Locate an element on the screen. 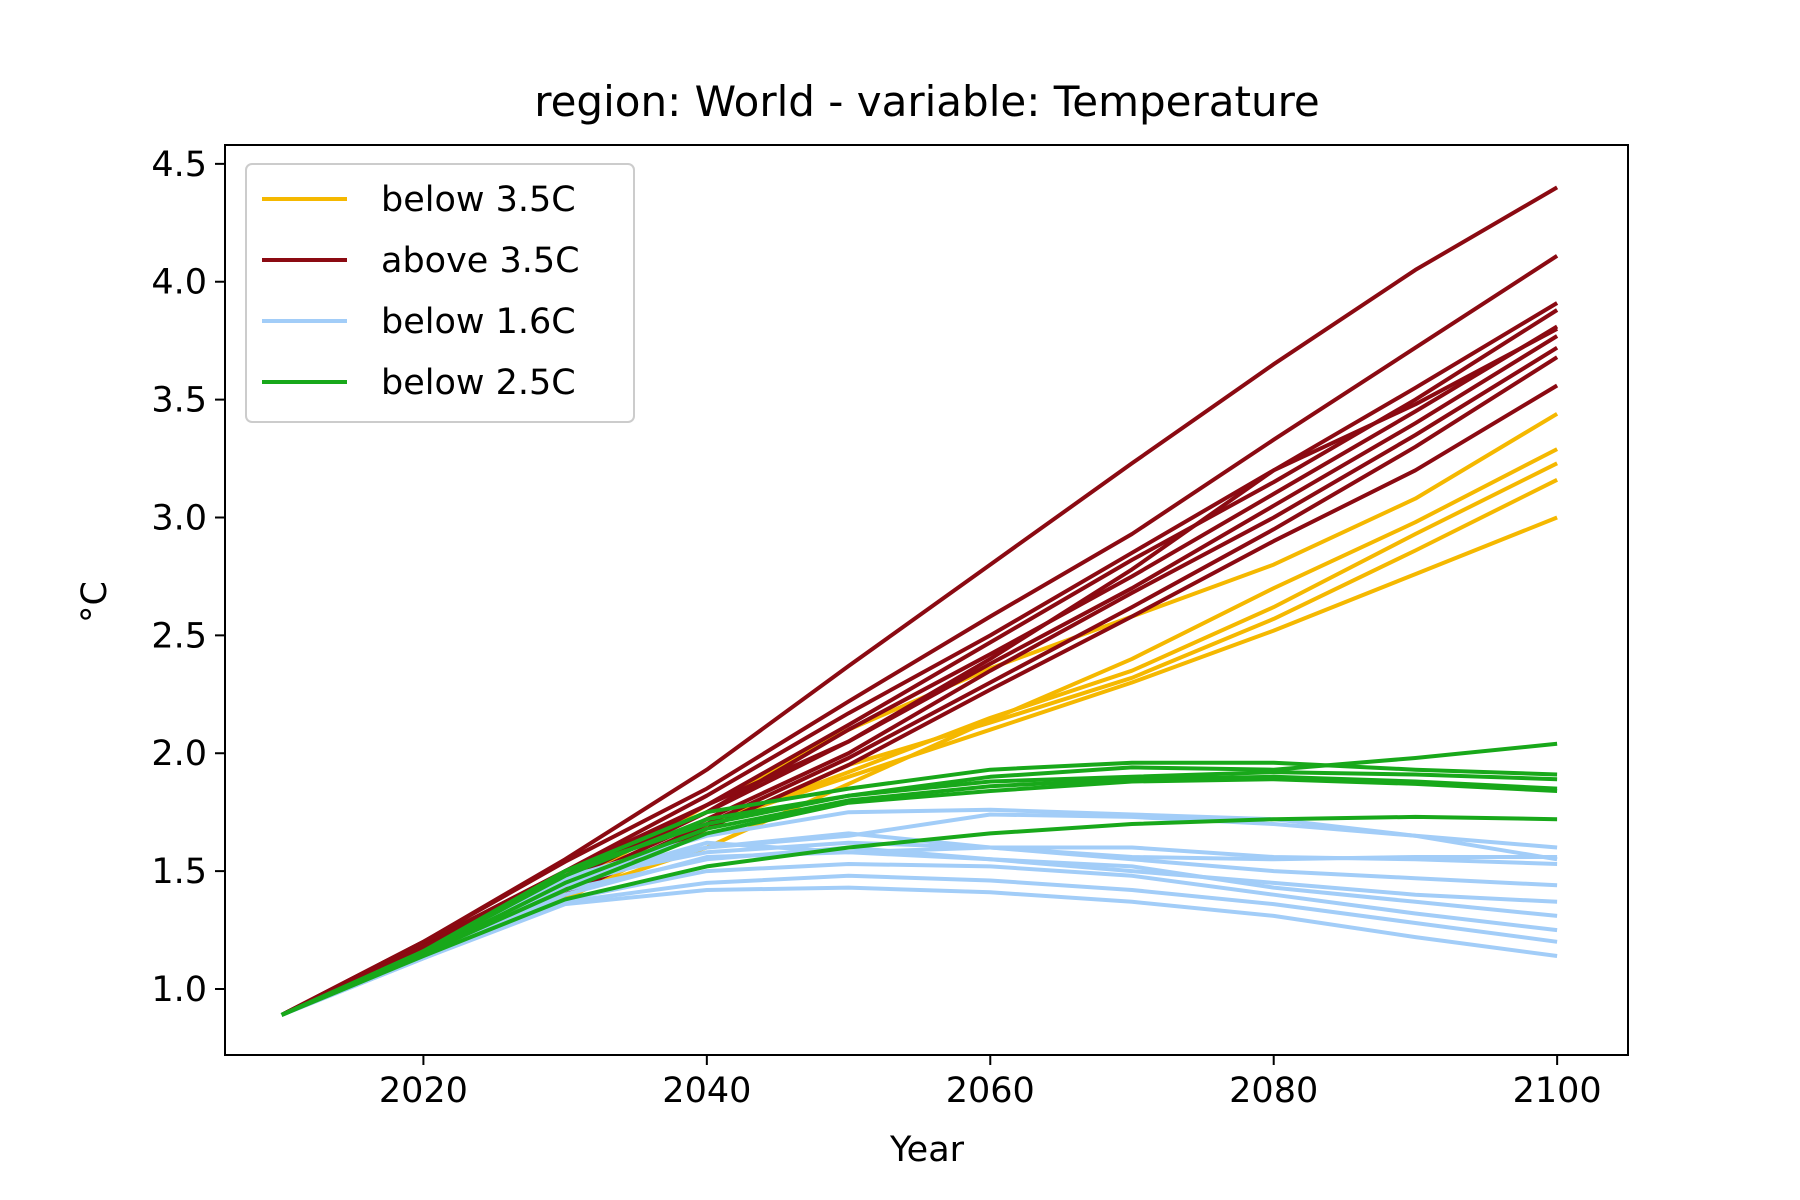 Image resolution: width=1800 pixels, height=1200 pixels. legend-box is located at coordinates (440, 293).